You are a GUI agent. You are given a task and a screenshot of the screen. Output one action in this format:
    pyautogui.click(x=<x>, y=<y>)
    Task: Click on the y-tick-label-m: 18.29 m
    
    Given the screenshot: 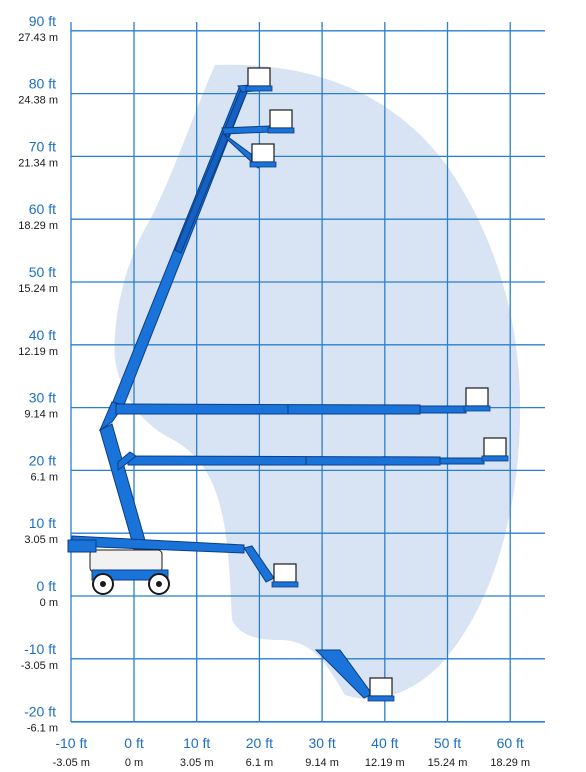 What is the action you would take?
    pyautogui.click(x=38, y=226)
    